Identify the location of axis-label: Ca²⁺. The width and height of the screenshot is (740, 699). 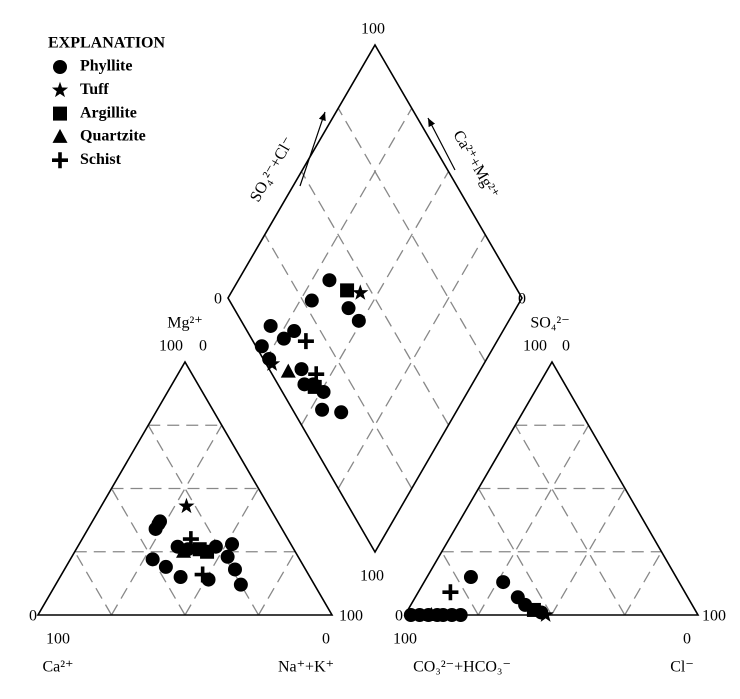
(57, 667).